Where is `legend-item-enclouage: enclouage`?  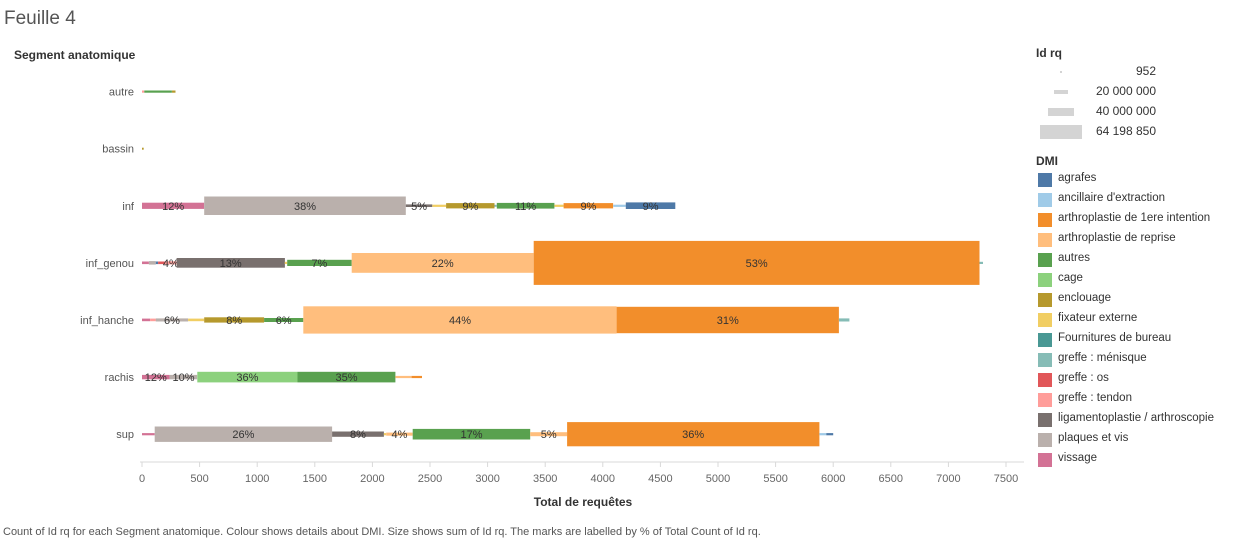 legend-item-enclouage: enclouage is located at coordinates (1139, 300).